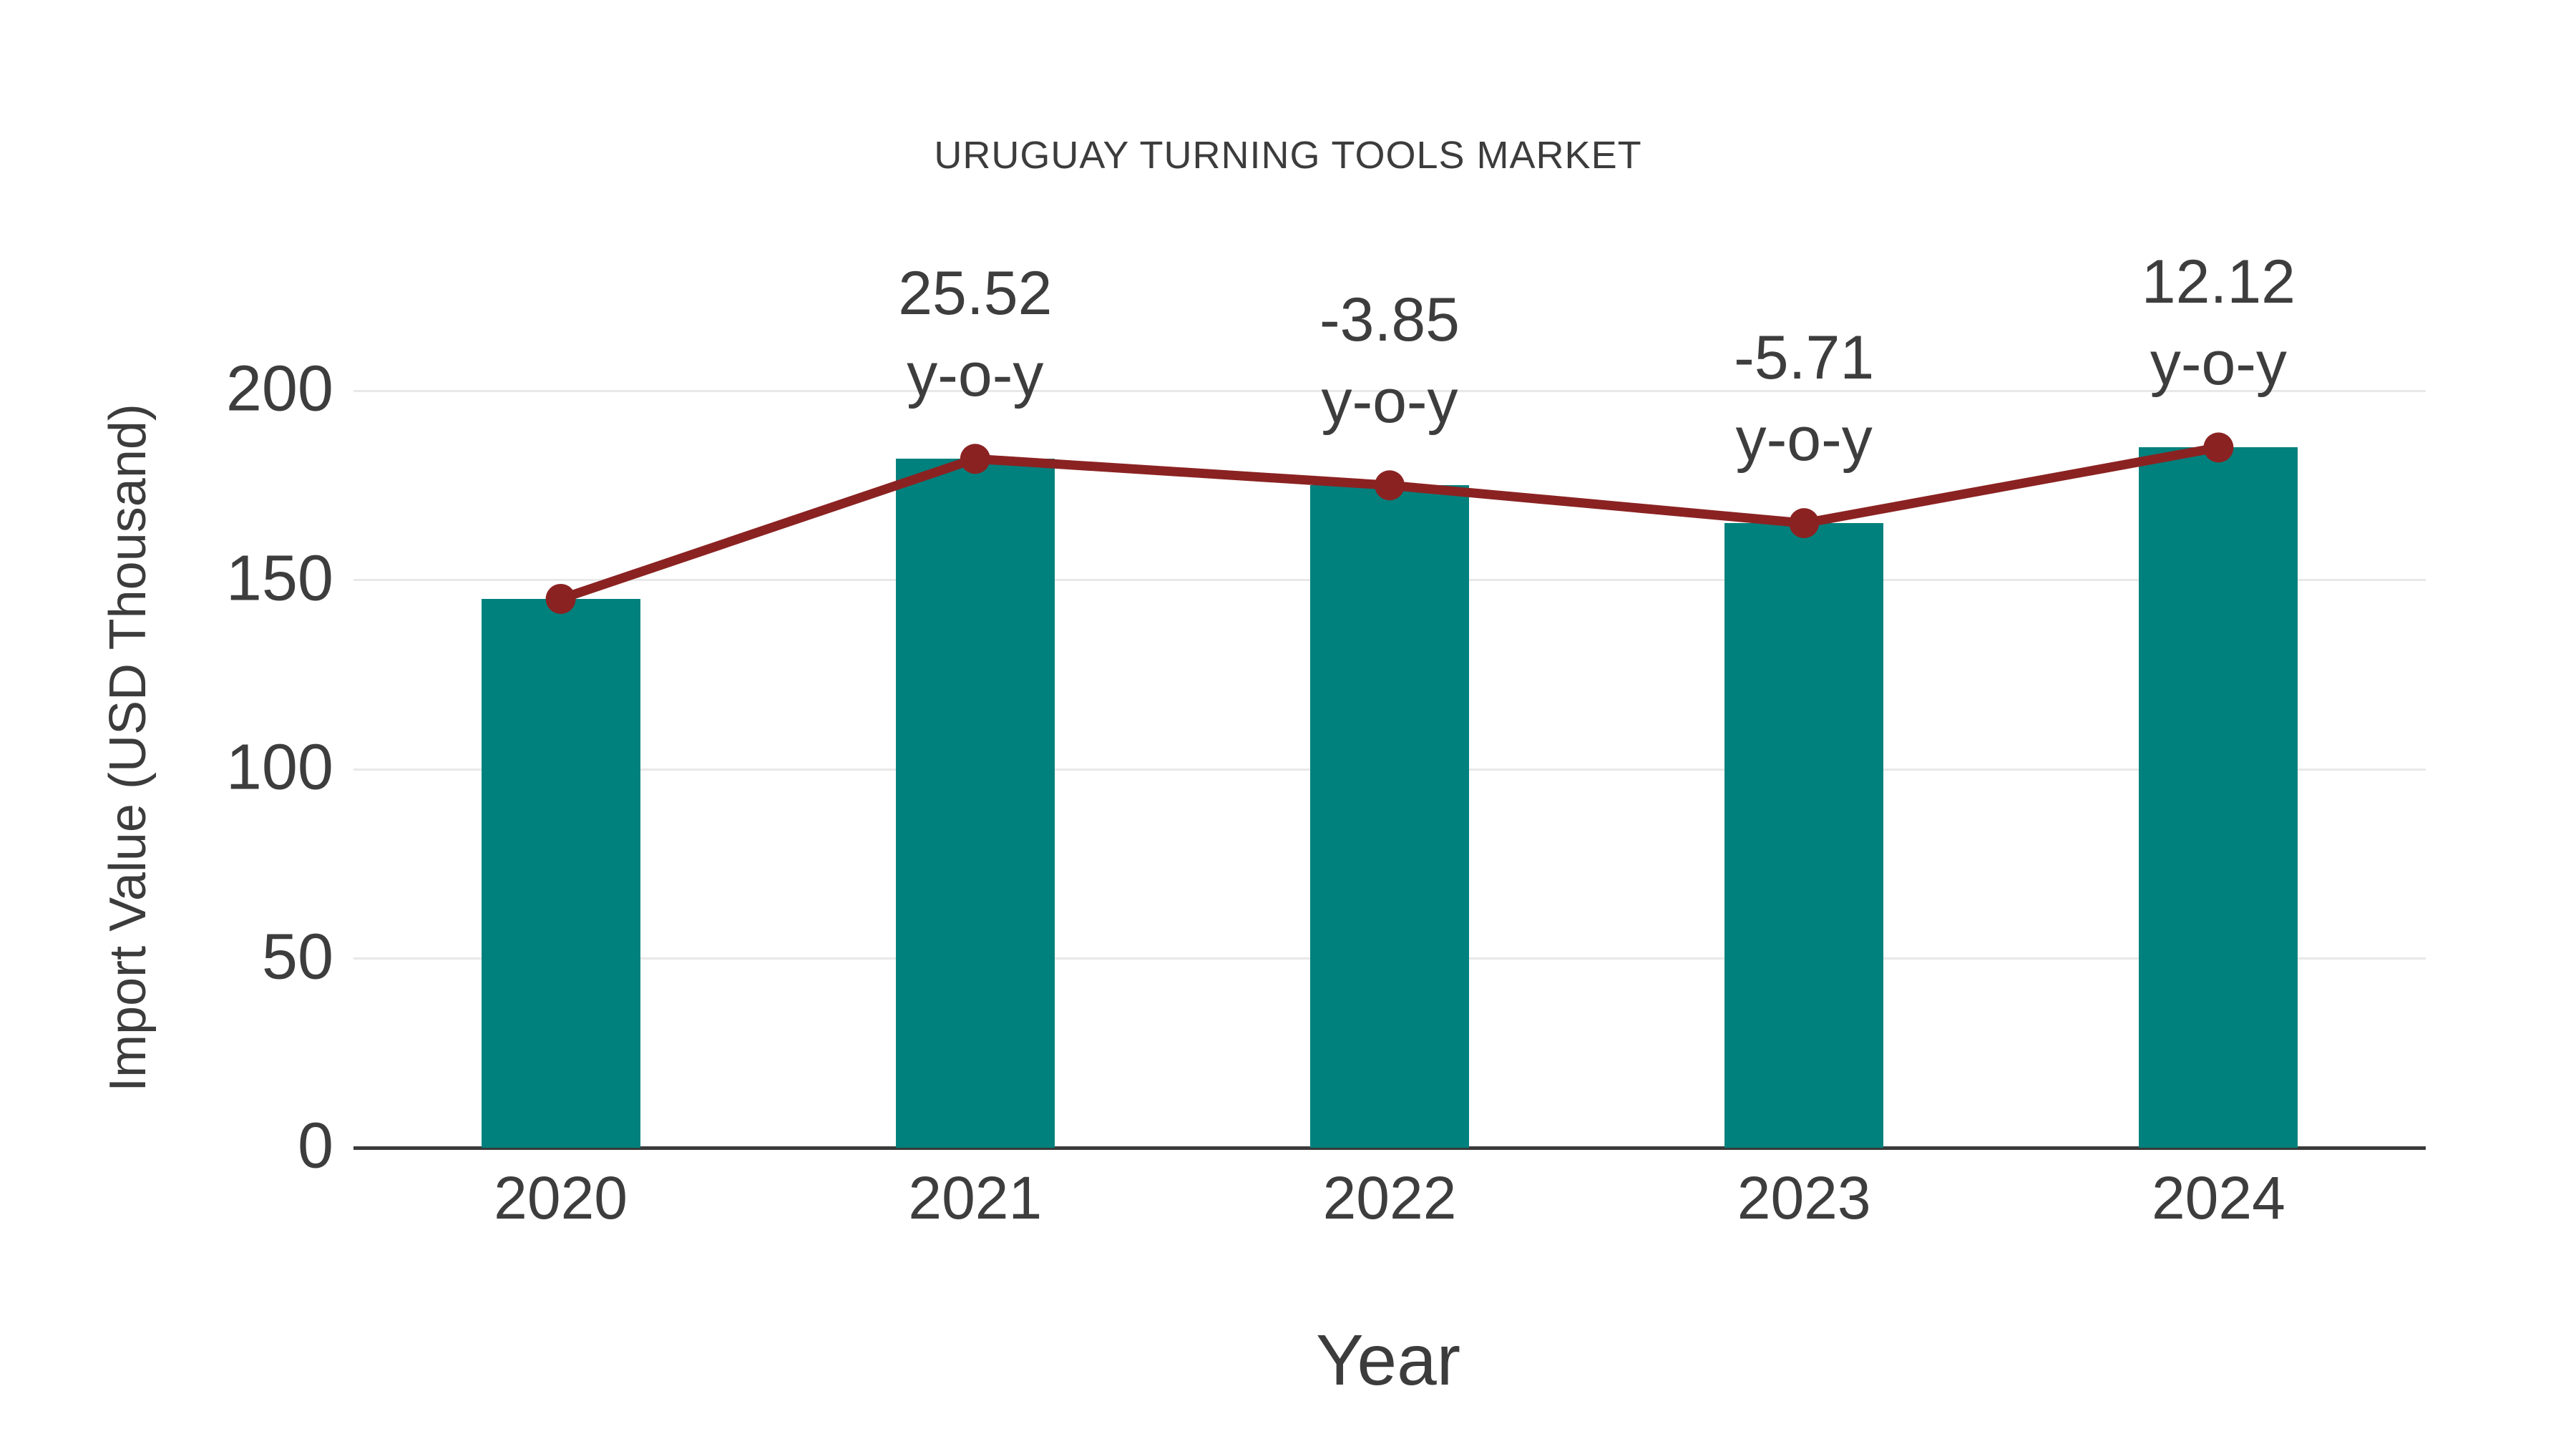 The width and height of the screenshot is (2576, 1449). Describe the element at coordinates (561, 1197) in the screenshot. I see `x-tick-label-2020: 2020` at that location.